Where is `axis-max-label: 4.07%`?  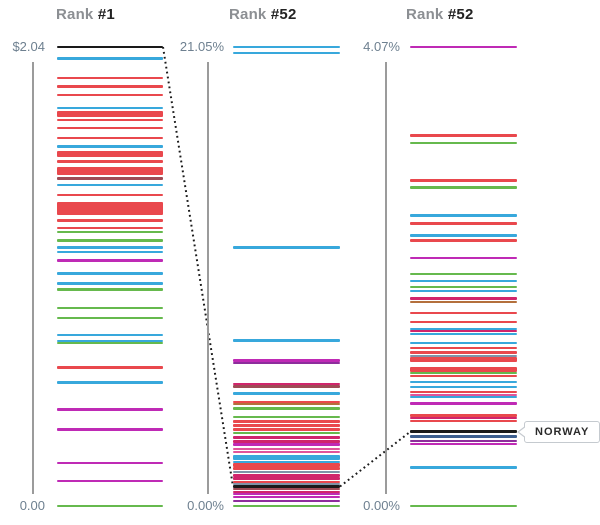 axis-max-label: 4.07% is located at coordinates (381, 46).